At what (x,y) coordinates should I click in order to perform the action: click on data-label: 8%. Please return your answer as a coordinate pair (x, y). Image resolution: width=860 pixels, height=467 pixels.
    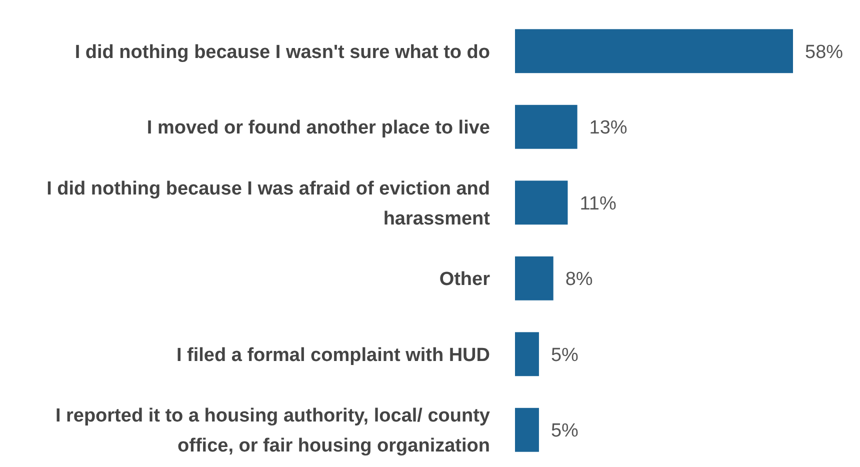
    Looking at the image, I should click on (579, 279).